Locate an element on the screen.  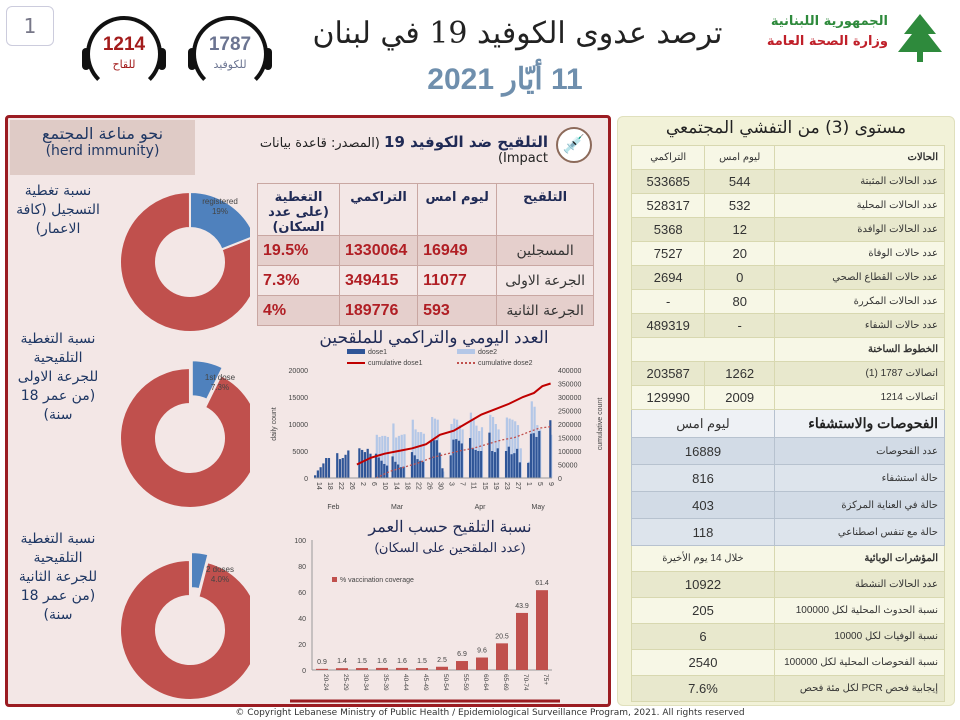
x-tick-label: 2 is located at coordinates (362, 484).